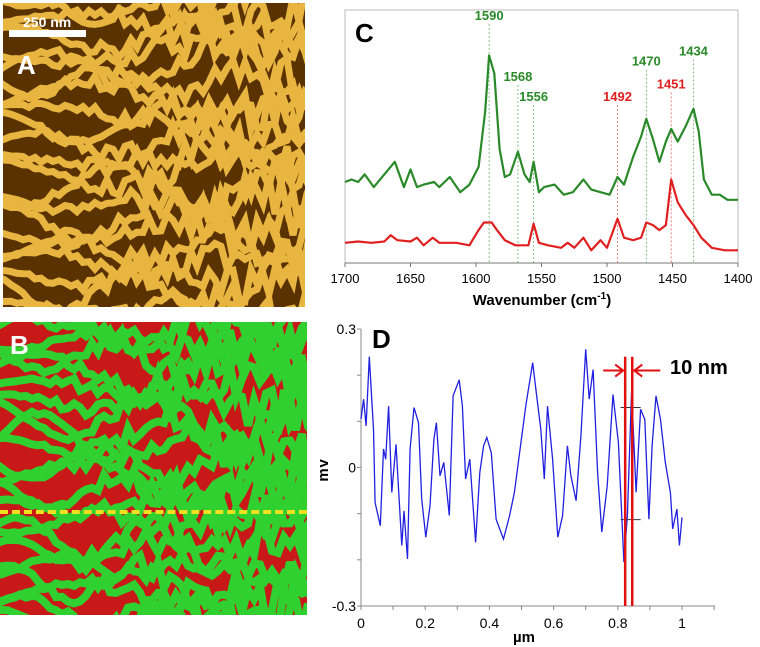 The image size is (760, 647). Describe the element at coordinates (542, 300) in the screenshot. I see `x-axis-label: Wavenumber (cm-1)` at that location.